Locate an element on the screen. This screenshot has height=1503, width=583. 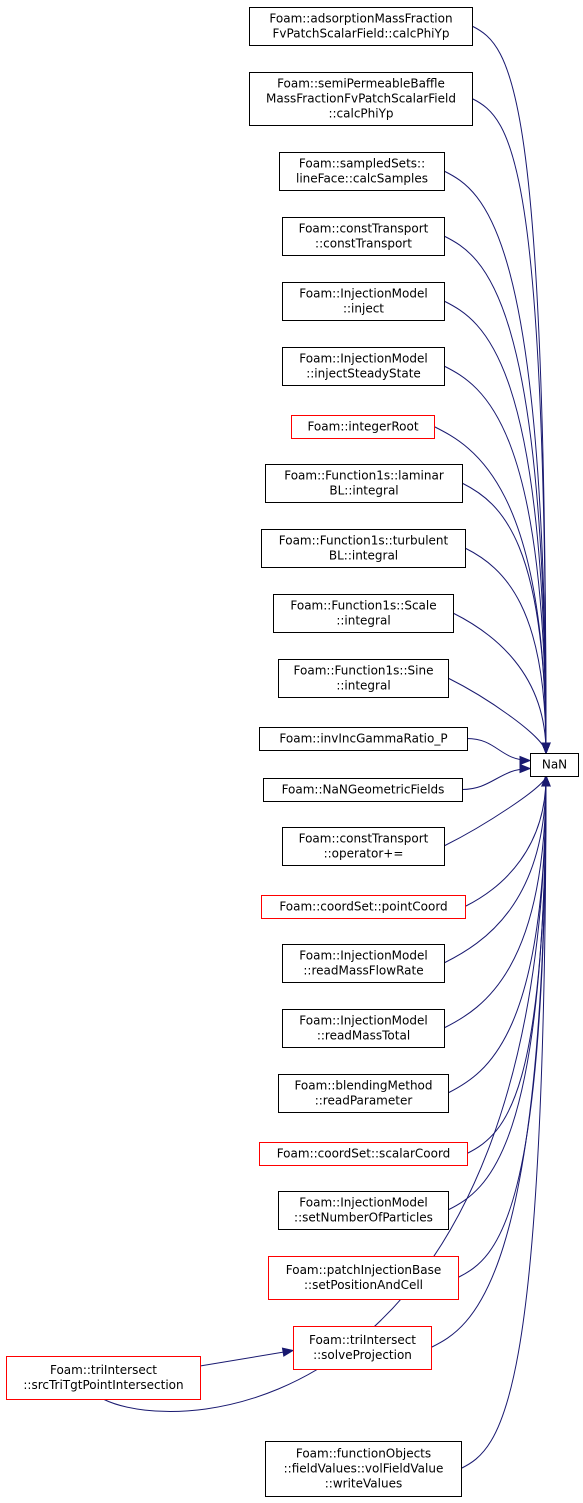
node-function1s-scale-integral: Foam::Function1s::Scale::integral is located at coordinates (363, 613).